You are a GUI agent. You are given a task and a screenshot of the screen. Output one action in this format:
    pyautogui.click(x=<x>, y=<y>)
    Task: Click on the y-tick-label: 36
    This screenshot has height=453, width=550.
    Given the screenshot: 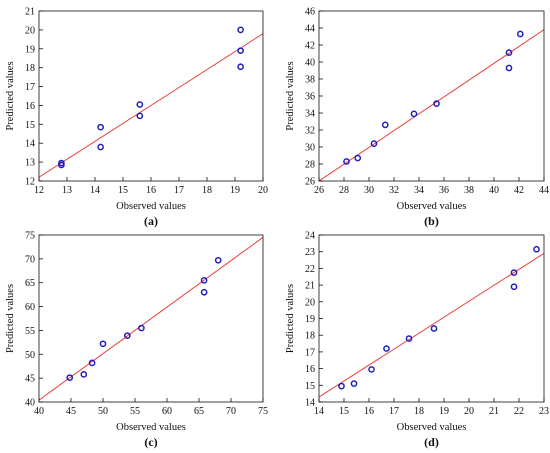 What is the action you would take?
    pyautogui.click(x=310, y=97)
    